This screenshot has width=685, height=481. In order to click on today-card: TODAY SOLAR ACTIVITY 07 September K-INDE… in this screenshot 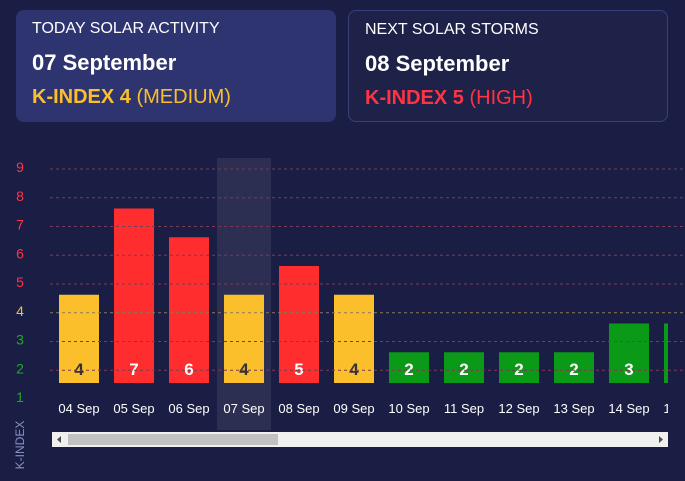, I will do `click(176, 66)`.